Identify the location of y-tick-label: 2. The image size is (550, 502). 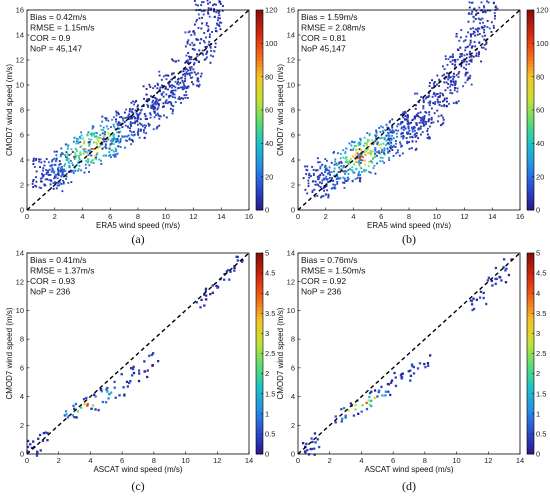
(293, 425).